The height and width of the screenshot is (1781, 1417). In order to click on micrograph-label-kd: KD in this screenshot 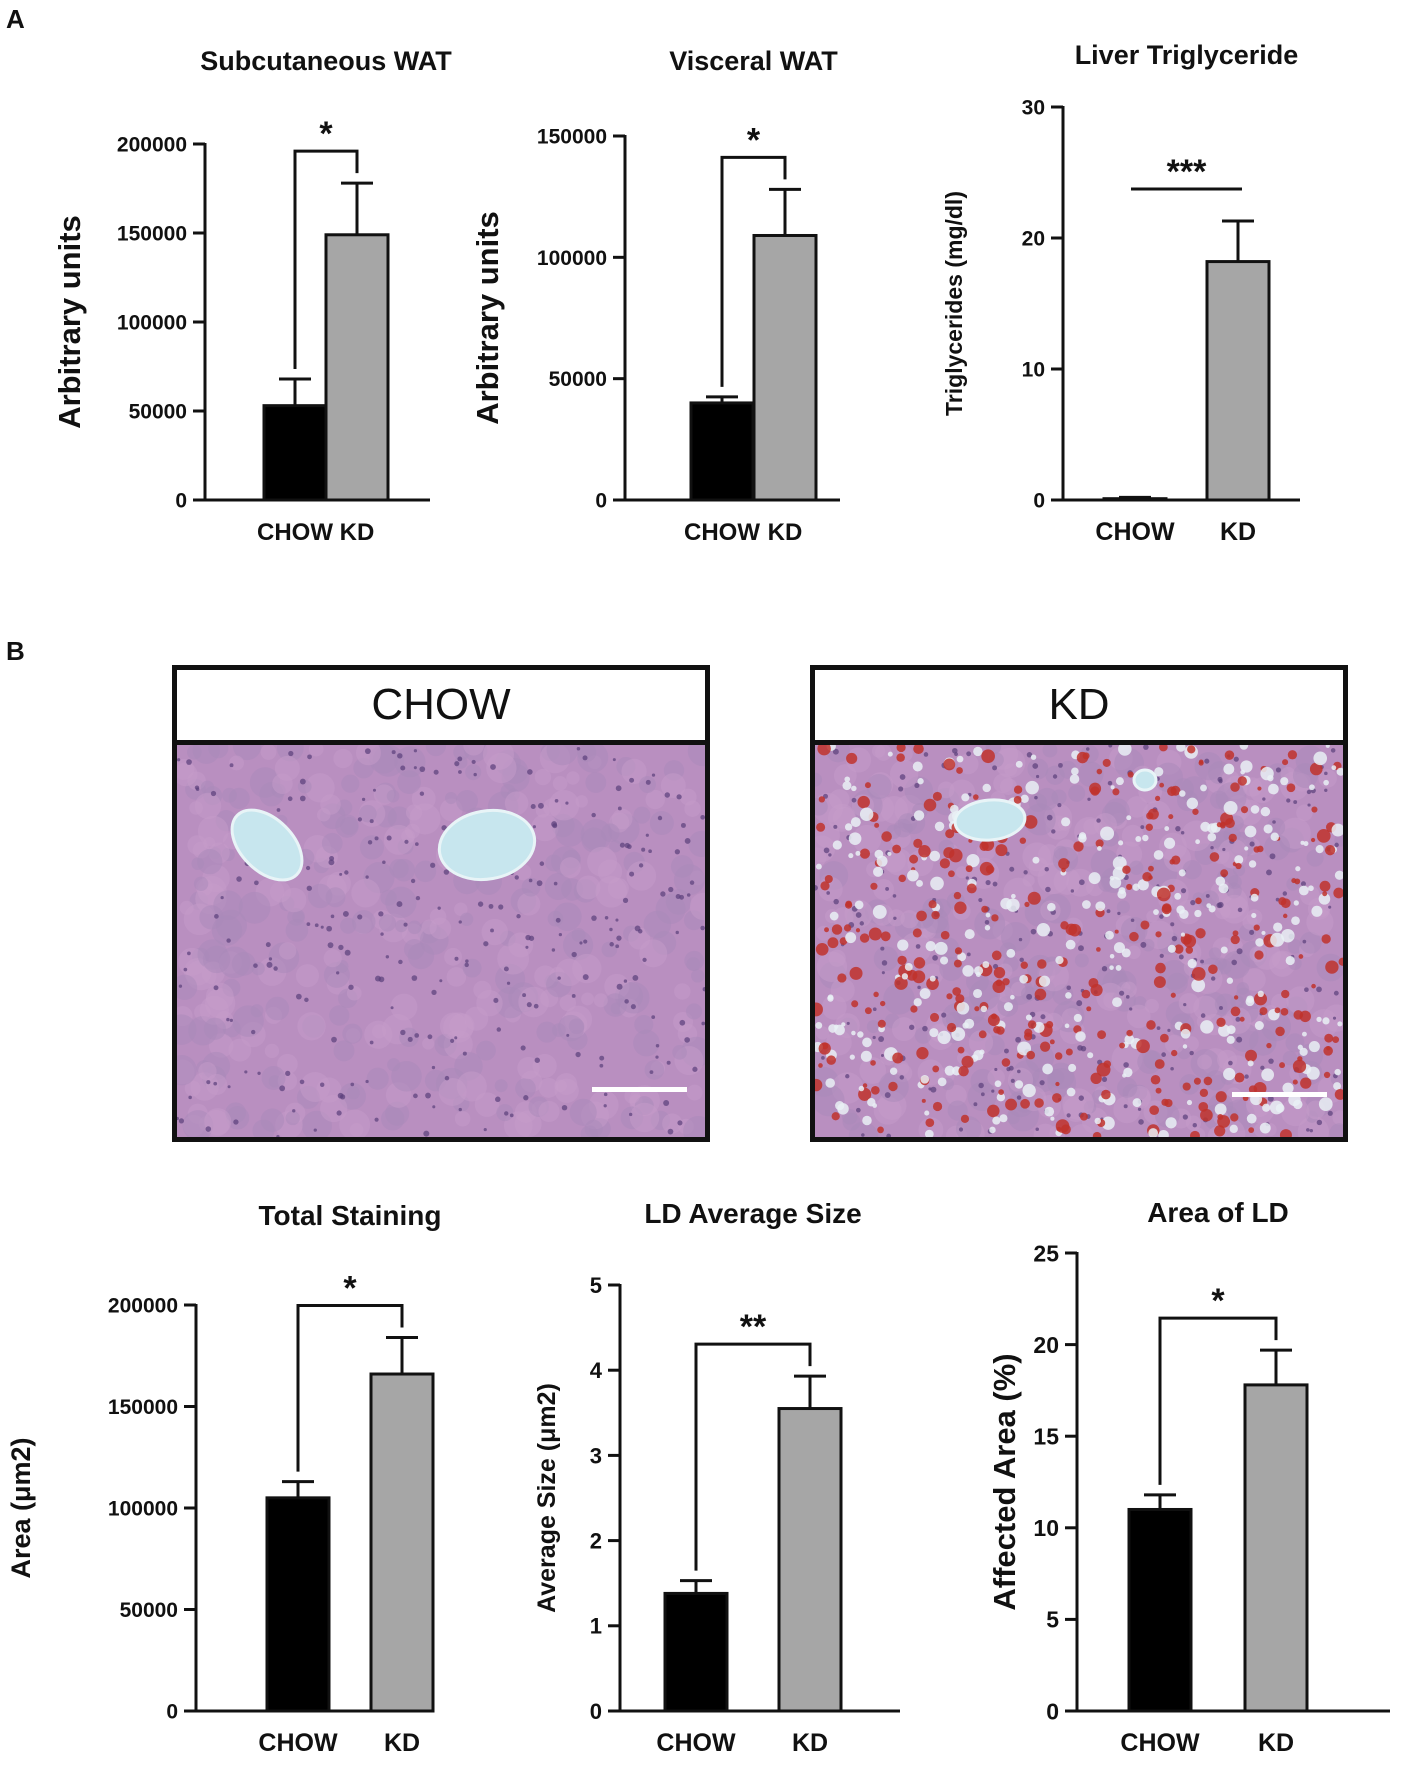, I will do `click(1079, 707)`.